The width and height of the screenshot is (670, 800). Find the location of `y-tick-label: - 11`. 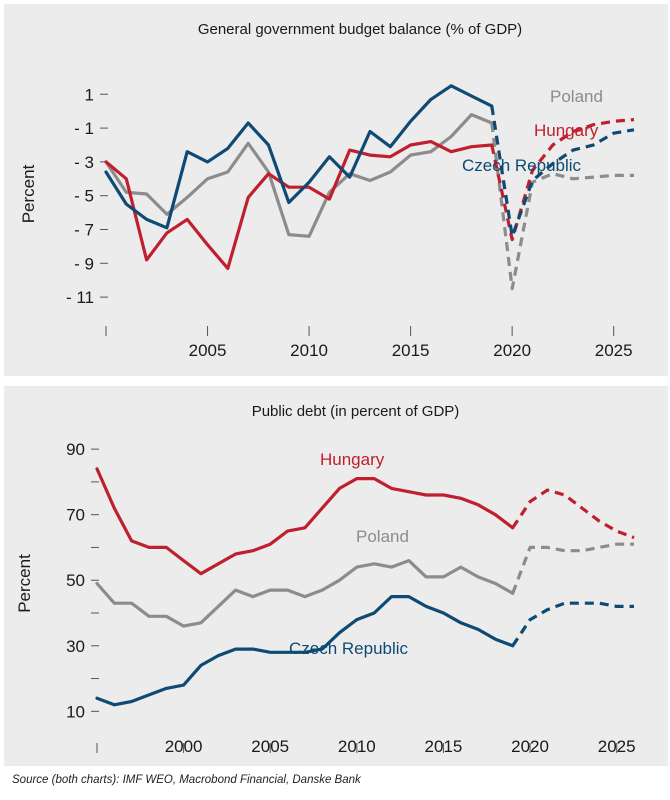

y-tick-label: - 11 is located at coordinates (80, 297).